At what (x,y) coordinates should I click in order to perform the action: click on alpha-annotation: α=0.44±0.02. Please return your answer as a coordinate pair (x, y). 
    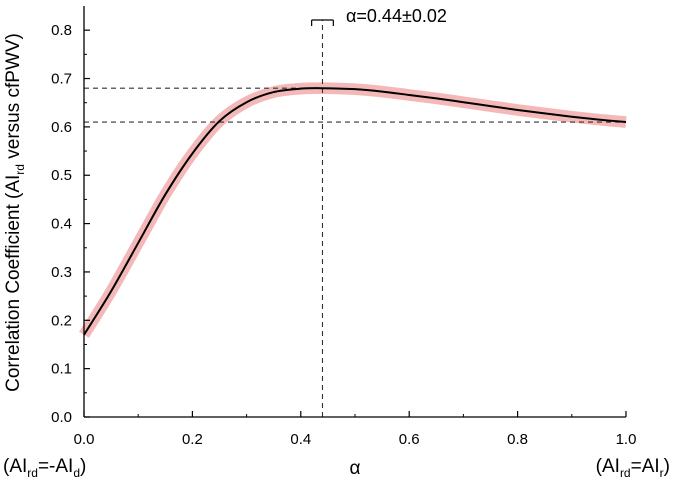
    Looking at the image, I should click on (396, 16).